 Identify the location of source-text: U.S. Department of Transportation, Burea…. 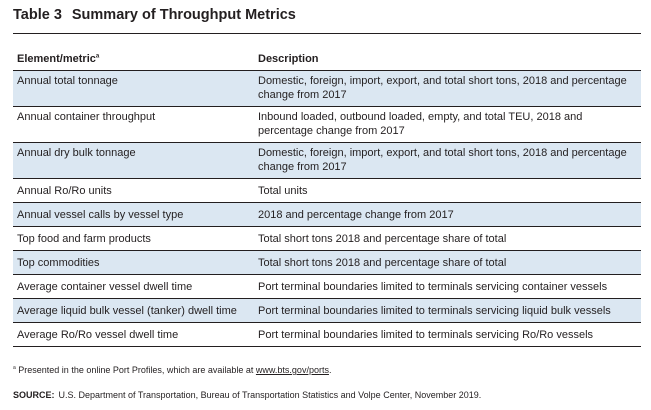
(270, 395).